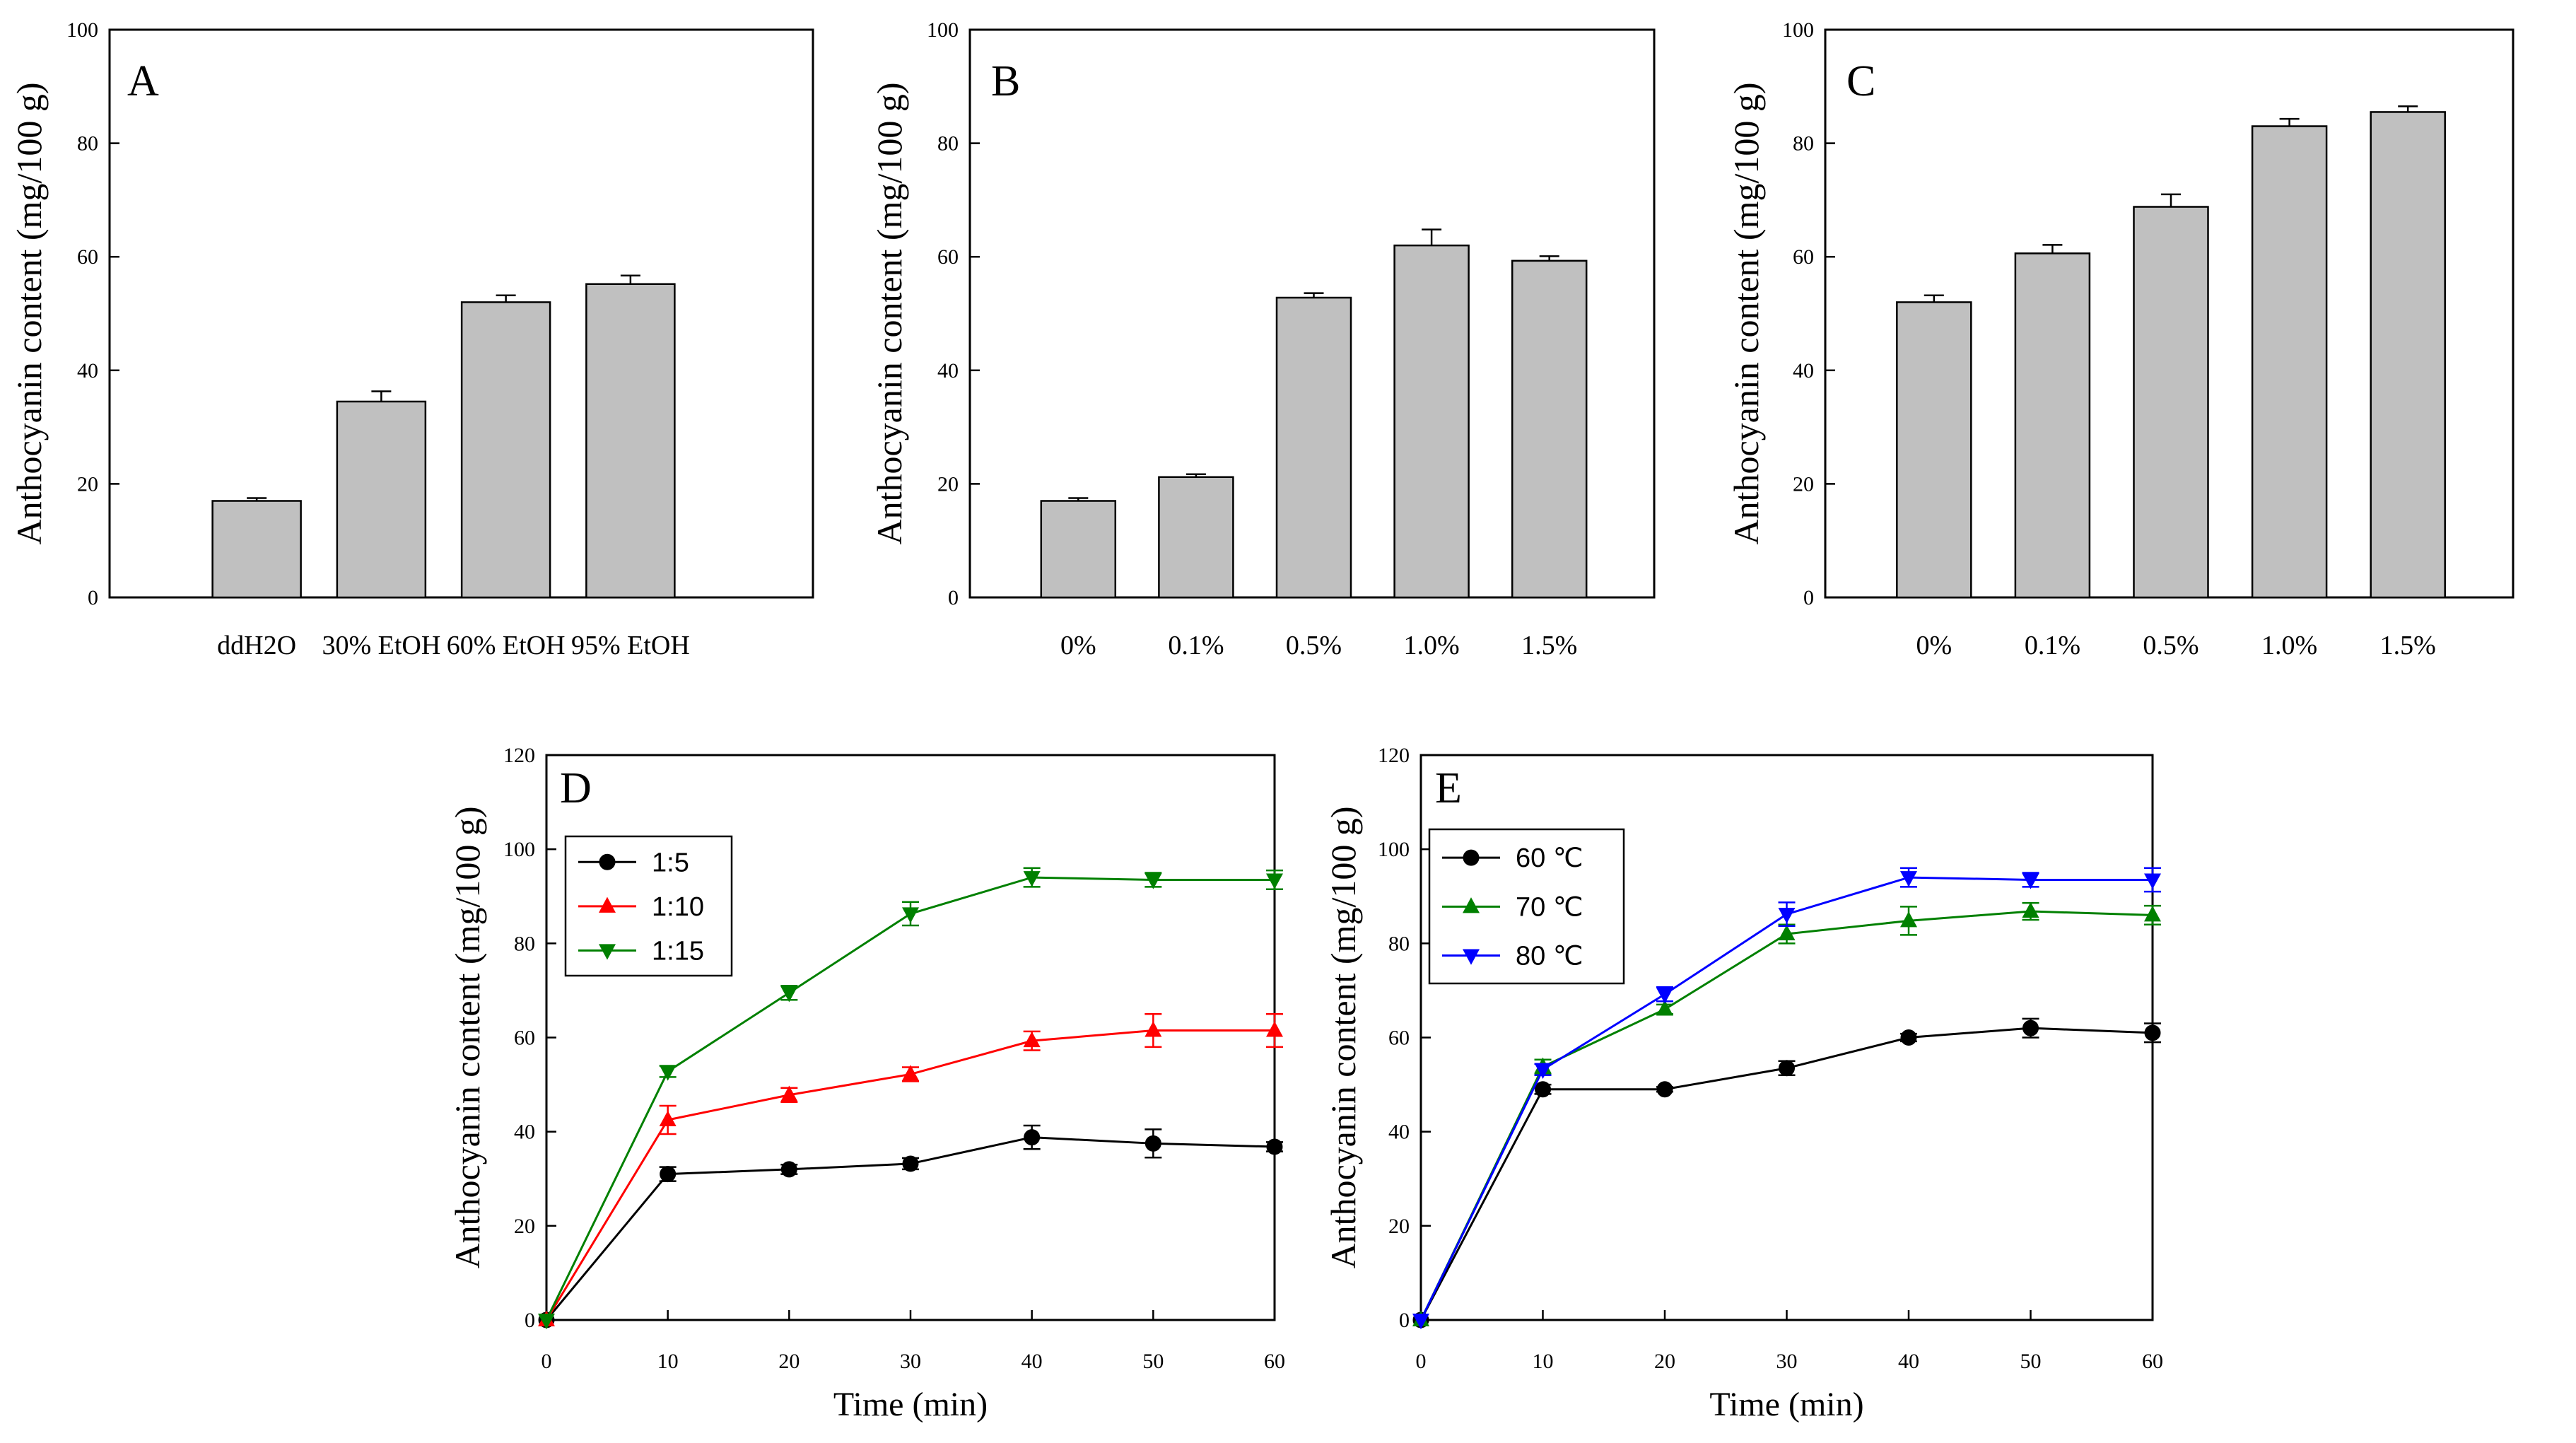 This screenshot has width=2576, height=1443. What do you see at coordinates (671, 862) in the screenshot?
I see `panel-d-legend-label: 1:5` at bounding box center [671, 862].